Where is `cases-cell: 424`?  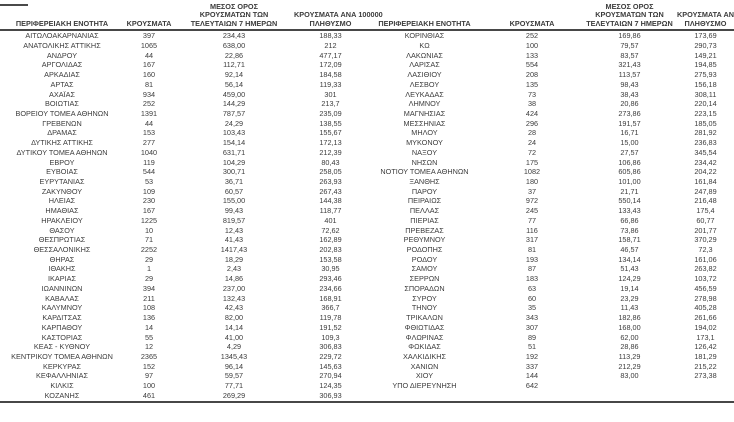 cases-cell: 424 is located at coordinates (532, 113).